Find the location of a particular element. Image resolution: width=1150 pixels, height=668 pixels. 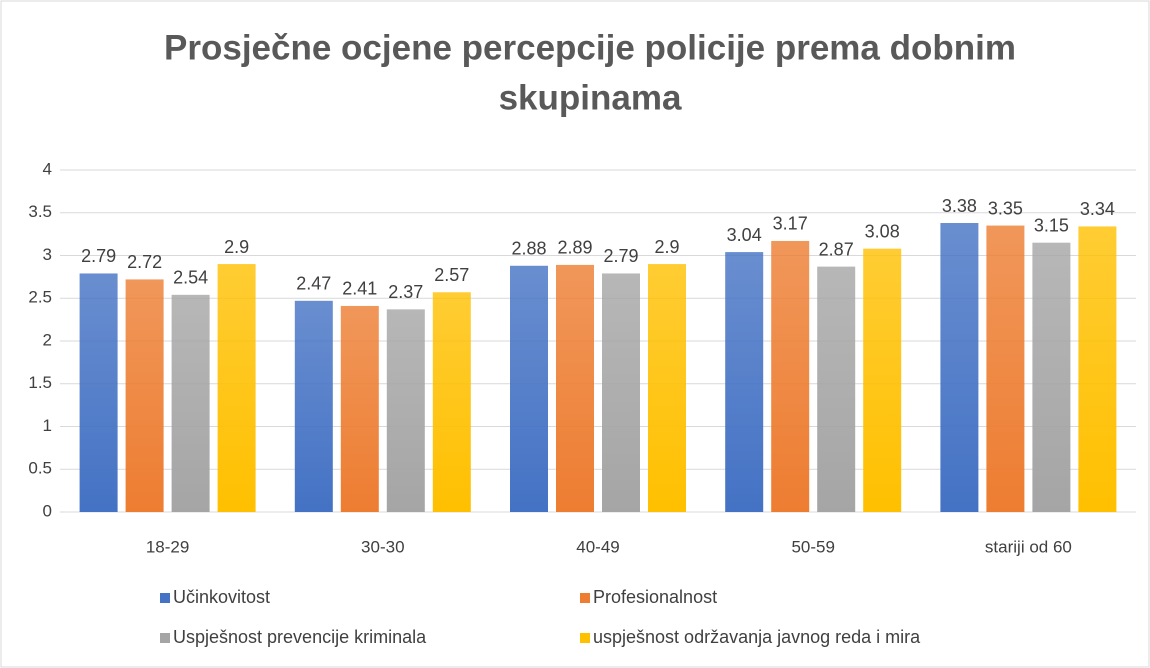

value-label: 3.08 is located at coordinates (882, 231).